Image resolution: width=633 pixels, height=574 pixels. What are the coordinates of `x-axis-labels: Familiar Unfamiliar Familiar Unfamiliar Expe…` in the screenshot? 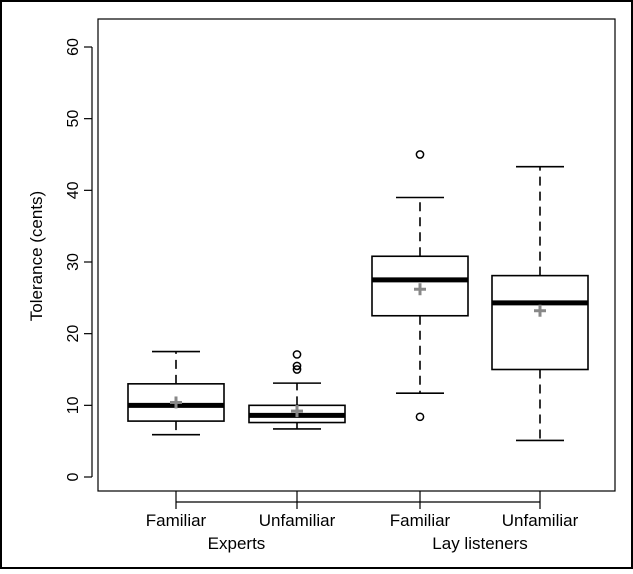 It's located at (362, 522).